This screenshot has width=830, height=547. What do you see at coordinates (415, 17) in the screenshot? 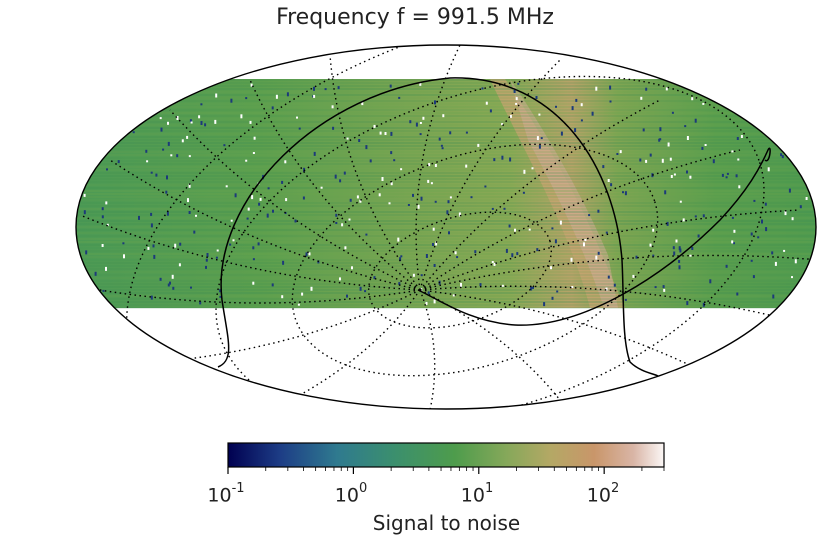
I see `map-title: Frequency f = 991.5 MHz` at bounding box center [415, 17].